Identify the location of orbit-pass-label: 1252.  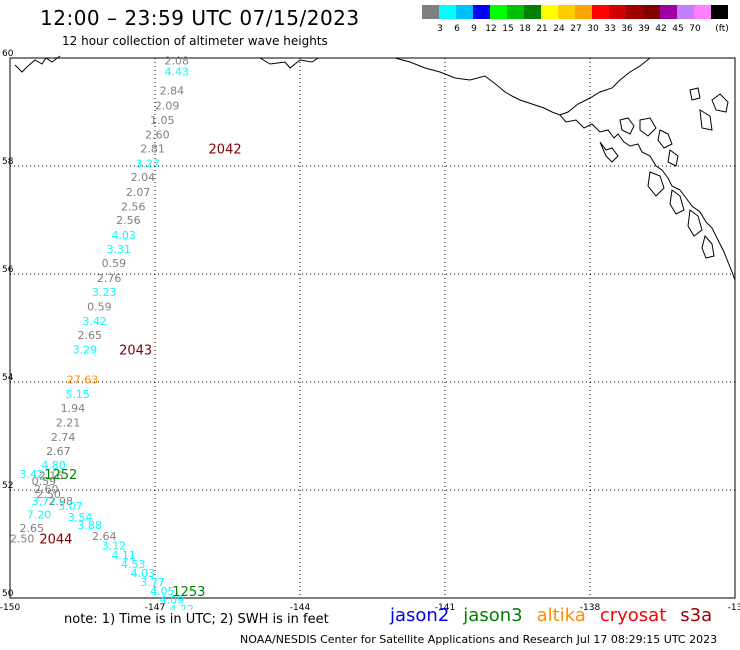
(60, 475).